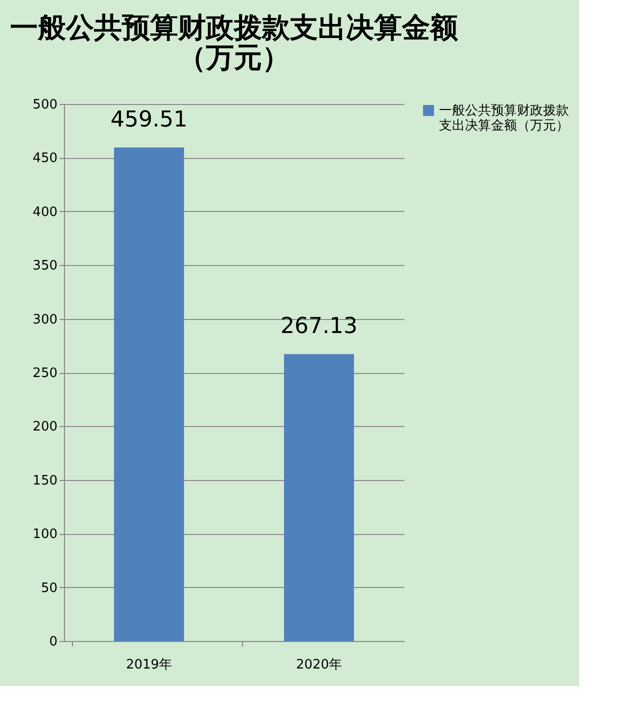 This screenshot has width=640, height=705. Describe the element at coordinates (45, 158) in the screenshot. I see `y-tick-label: 450` at that location.